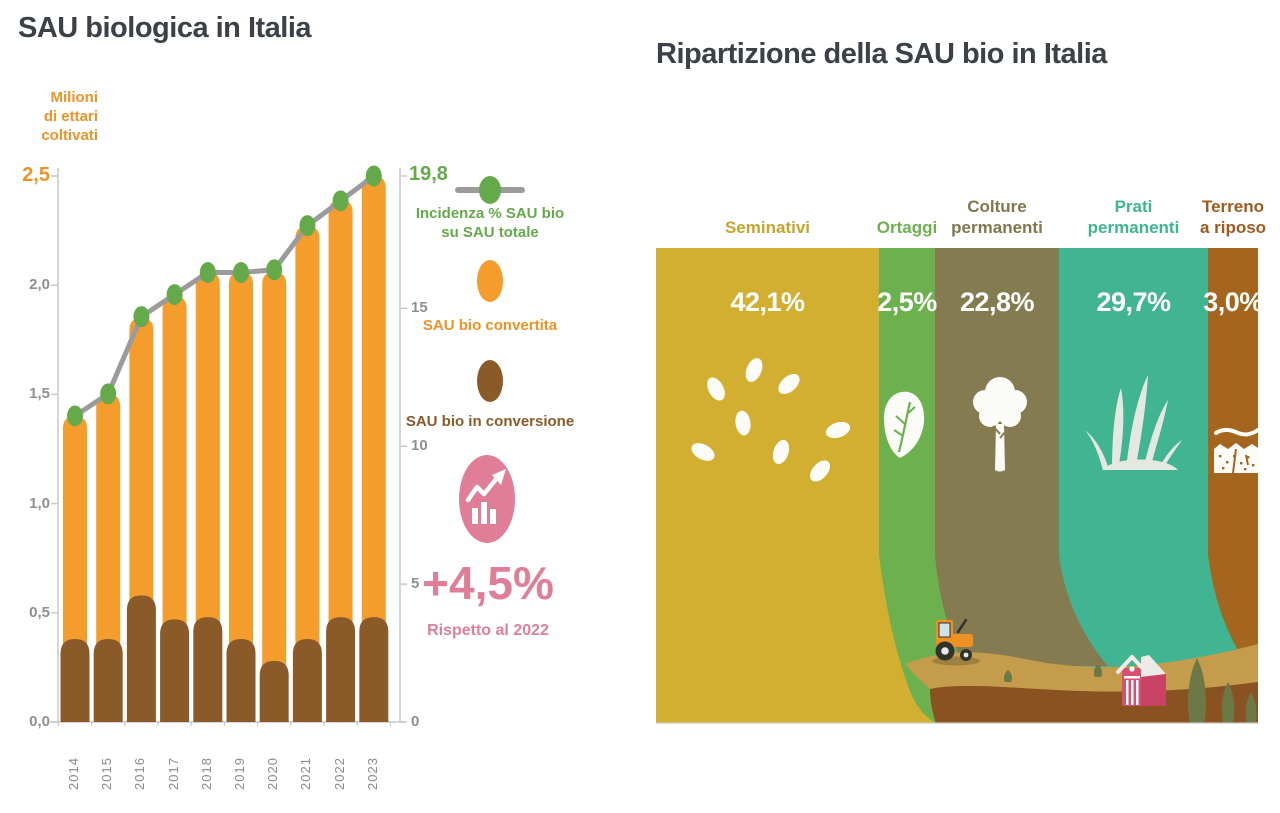  Describe the element at coordinates (1094, 702) in the screenshot. I see `foreground-soil` at that location.